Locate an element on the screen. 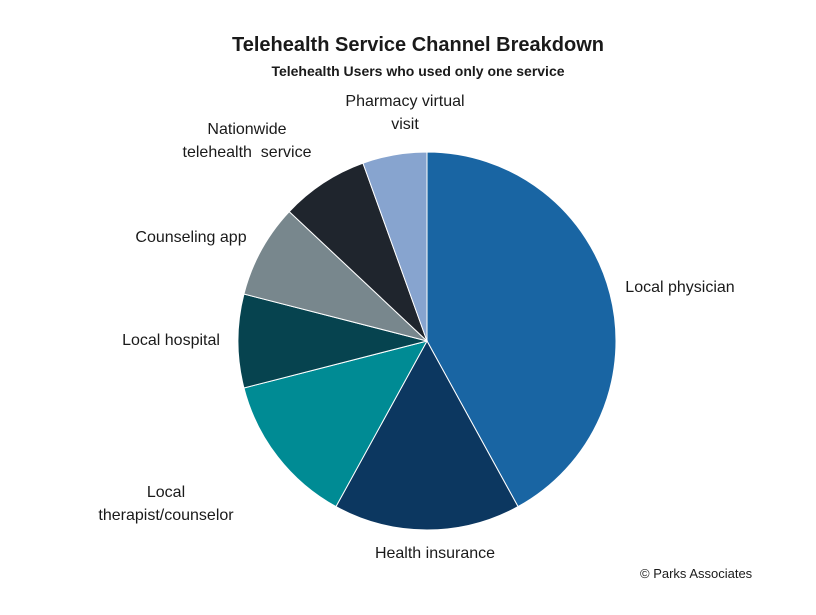 This screenshot has height=615, width=816. slice-label-health-insurance: Health insurance is located at coordinates (435, 553).